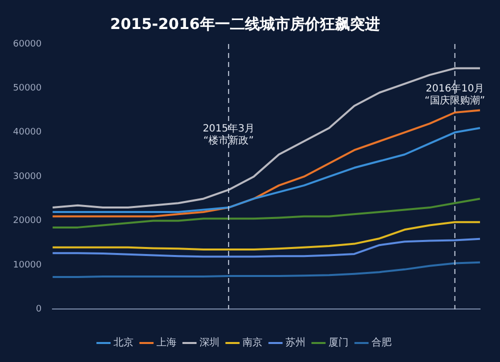 The height and width of the screenshot is (362, 500). Describe the element at coordinates (382, 342) in the screenshot. I see `legend-label: 合肥` at that location.